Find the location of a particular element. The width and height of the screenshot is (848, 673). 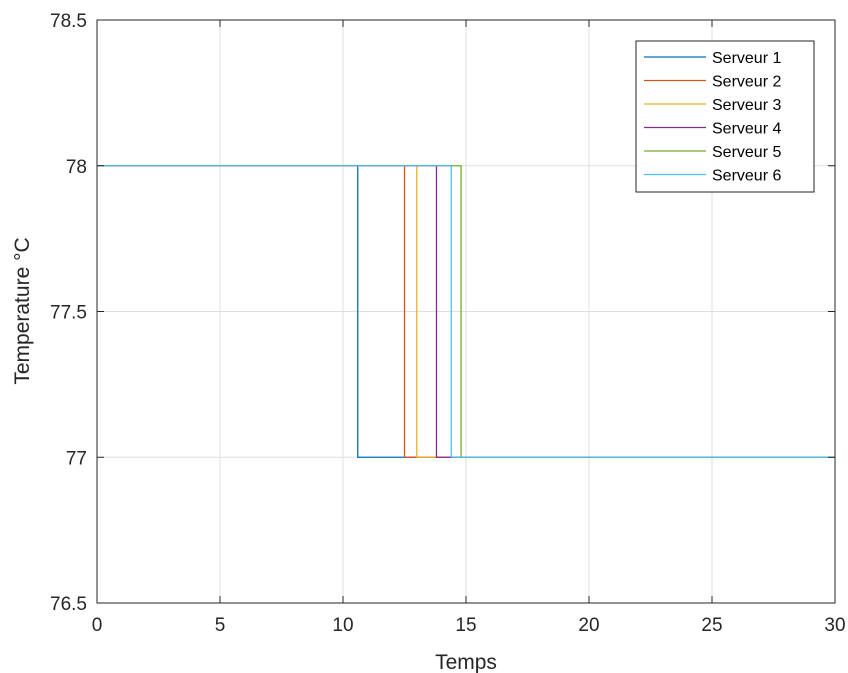

x-tick-label: 15 is located at coordinates (465, 625).